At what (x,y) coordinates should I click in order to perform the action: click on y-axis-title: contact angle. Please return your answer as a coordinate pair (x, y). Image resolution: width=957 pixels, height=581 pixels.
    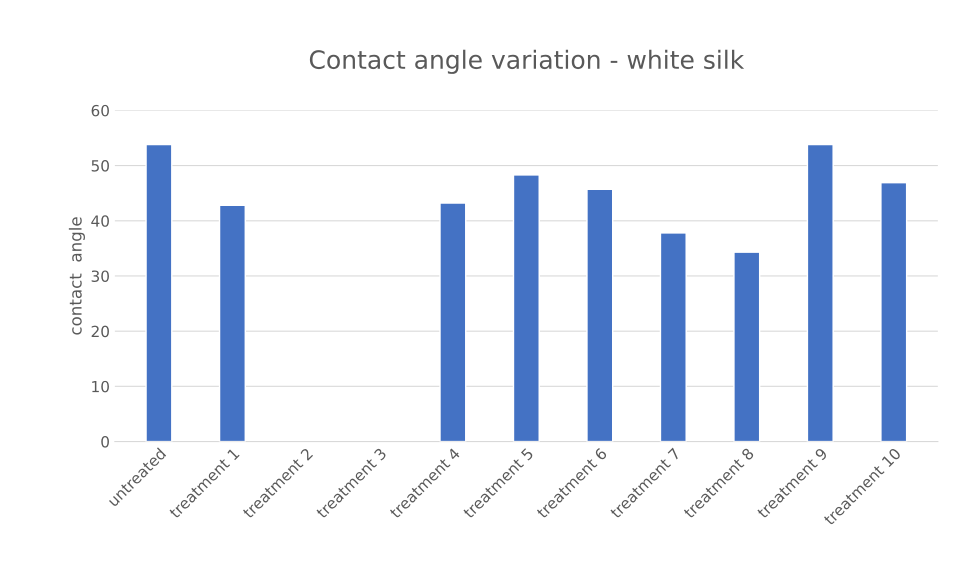
    Looking at the image, I should click on (76, 276).